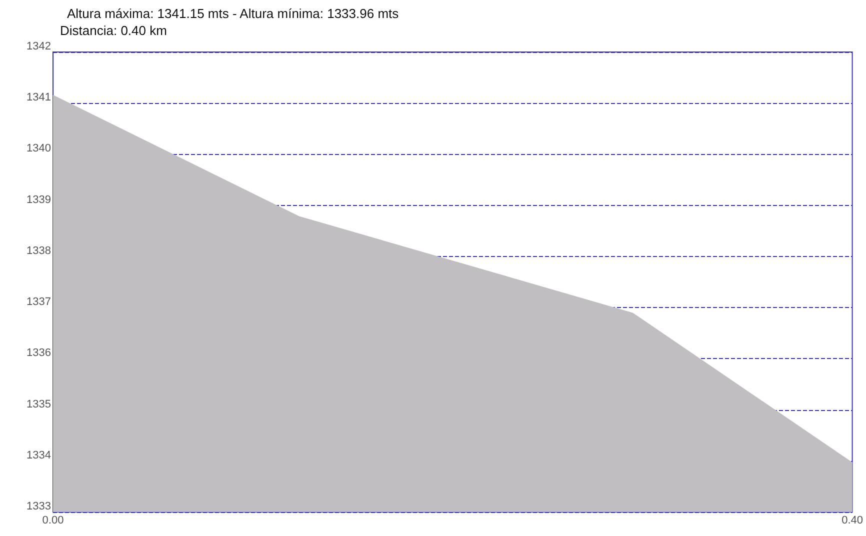  I want to click on y-tick-label: 1333, so click(38, 506).